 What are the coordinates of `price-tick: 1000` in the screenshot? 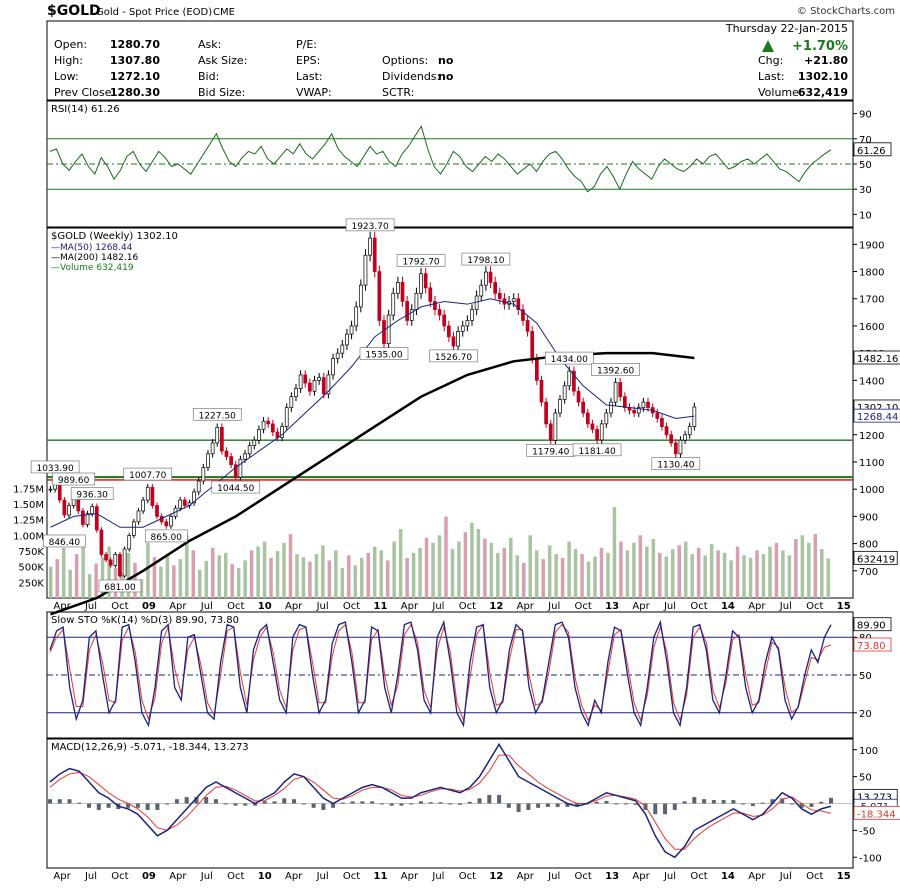 It's located at (871, 490).